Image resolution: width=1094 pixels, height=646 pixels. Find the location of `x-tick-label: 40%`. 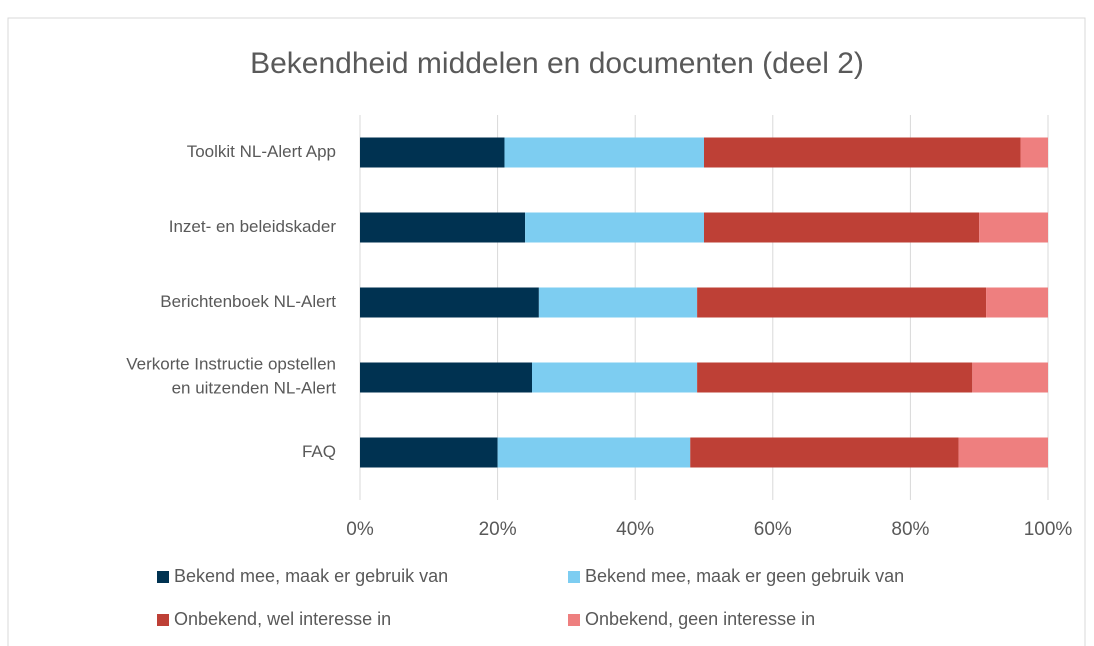

x-tick-label: 40% is located at coordinates (635, 529).